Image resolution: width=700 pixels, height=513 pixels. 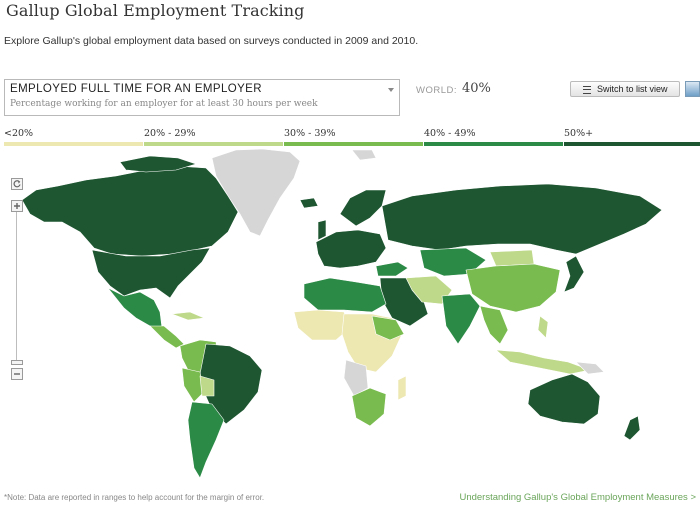 What do you see at coordinates (391, 90) in the screenshot?
I see `chevron-down-icon` at bounding box center [391, 90].